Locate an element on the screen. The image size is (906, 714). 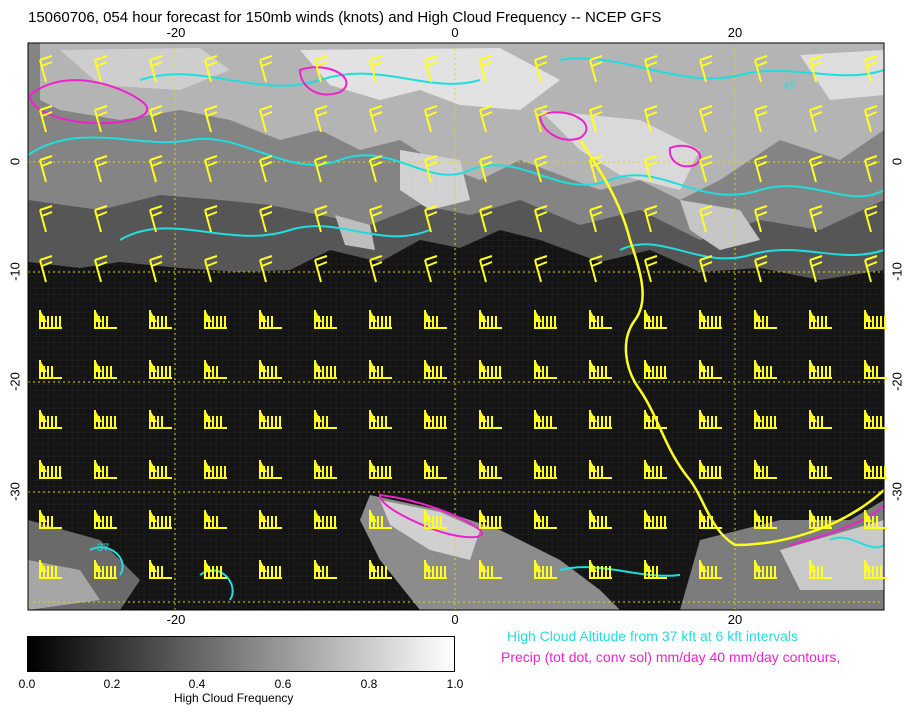
lat-label-right: -20 is located at coordinates (897, 381).